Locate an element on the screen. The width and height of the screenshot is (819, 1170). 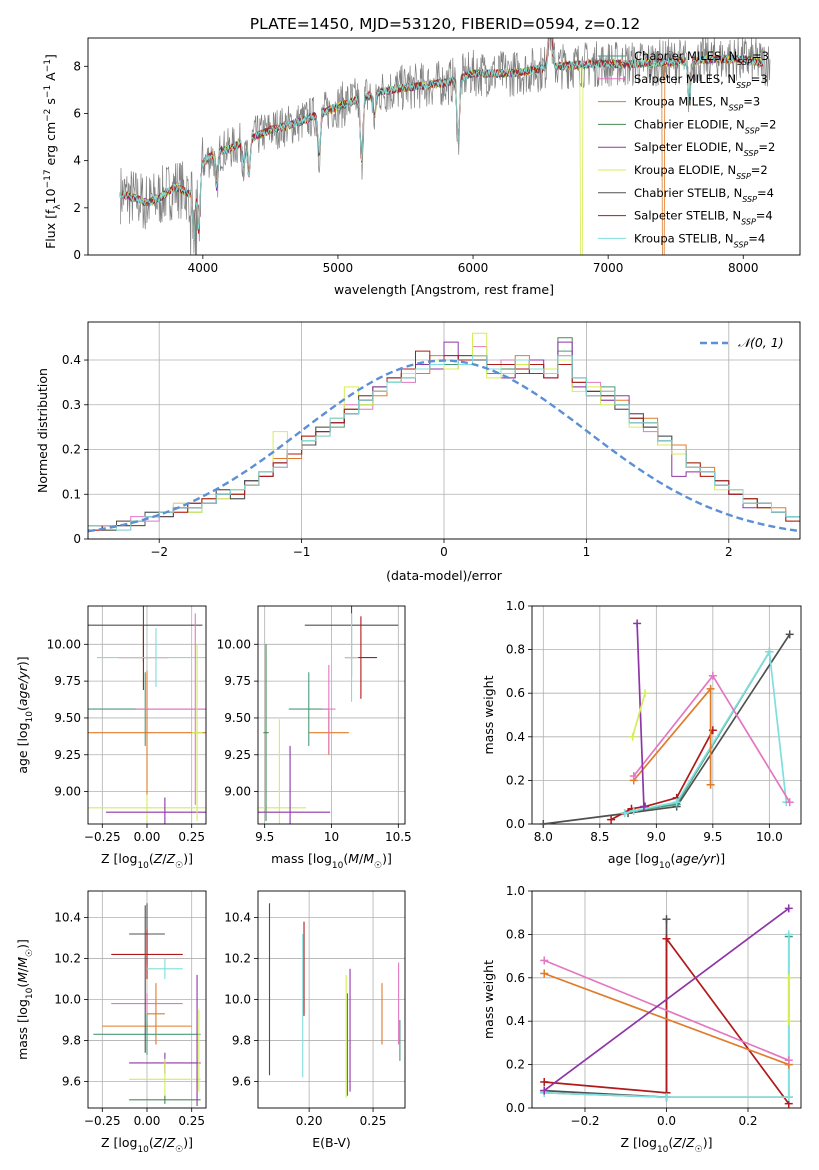
axes-age-vs-mass: 9.5 10 10.5 9.00 9.25 9.50 9.75 10.00 is located at coordinates (314, 724).